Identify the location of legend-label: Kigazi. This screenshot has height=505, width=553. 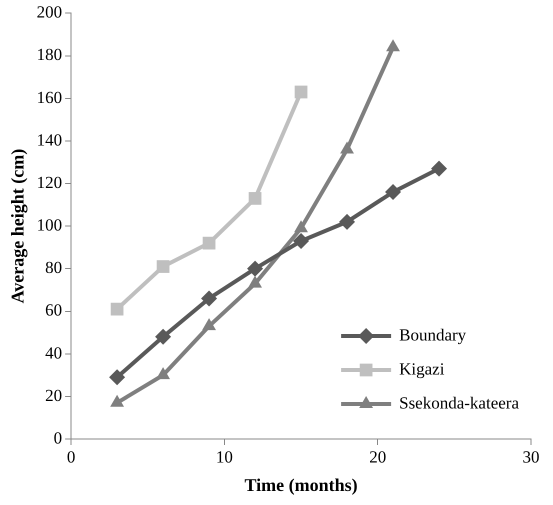
(422, 368).